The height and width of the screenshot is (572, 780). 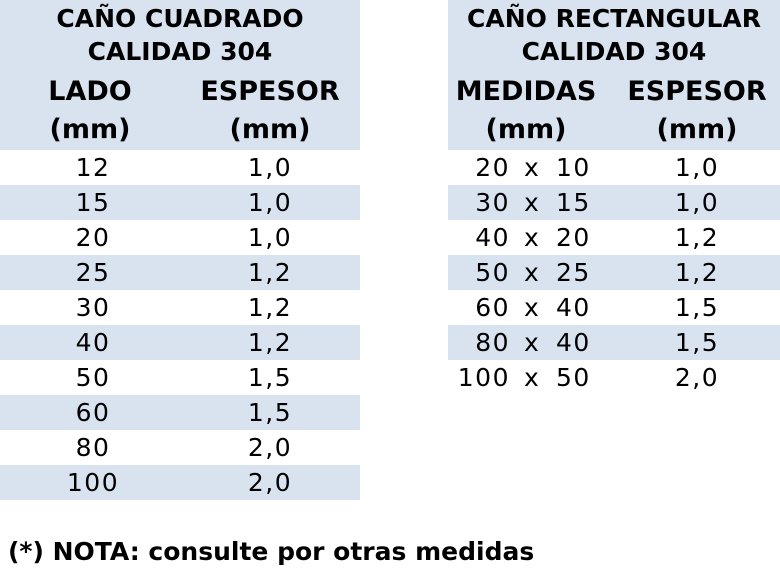 What do you see at coordinates (614, 377) in the screenshot?
I see `table-row: 100 x 50 2,0` at bounding box center [614, 377].